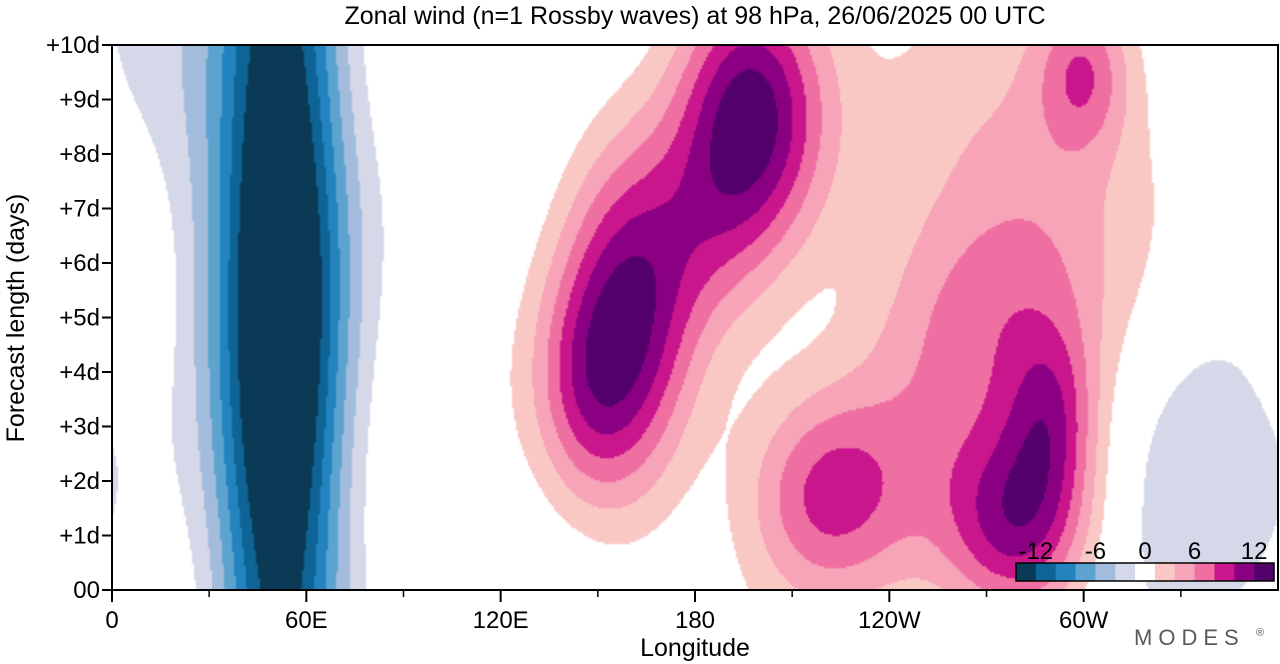 This screenshot has height=664, width=1280. Describe the element at coordinates (79, 100) in the screenshot. I see `y-tick-label-9: +9d` at that location.